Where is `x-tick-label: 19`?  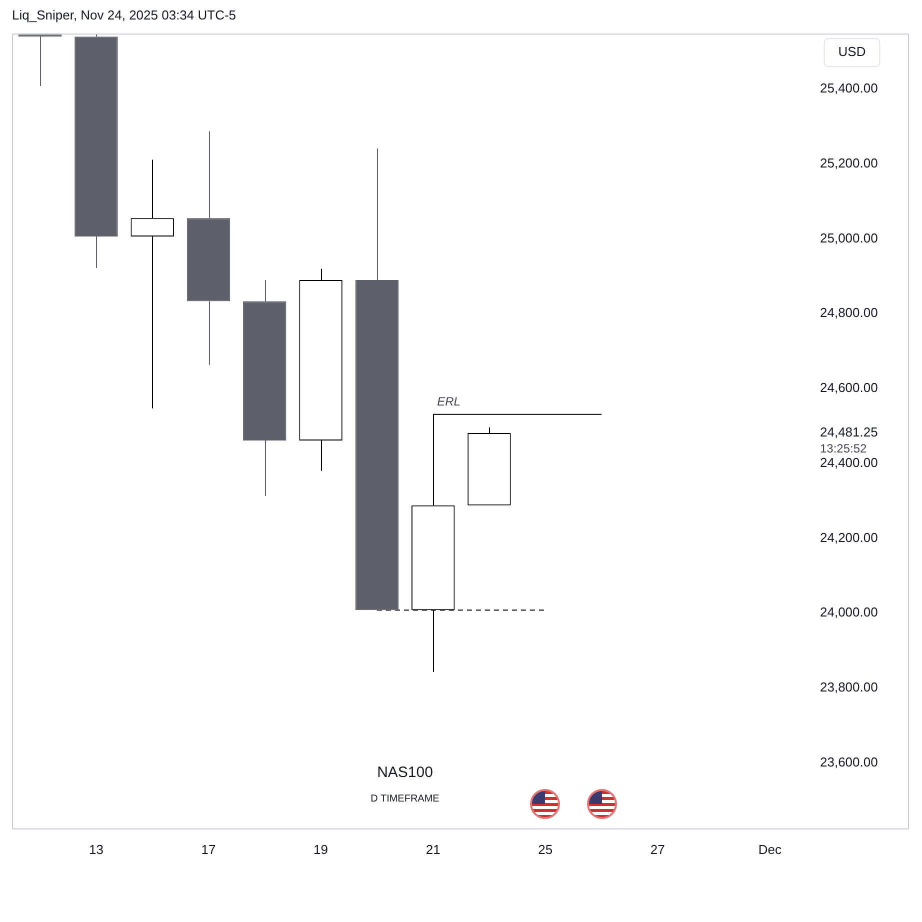
x-tick-label: 19 is located at coordinates (321, 849).